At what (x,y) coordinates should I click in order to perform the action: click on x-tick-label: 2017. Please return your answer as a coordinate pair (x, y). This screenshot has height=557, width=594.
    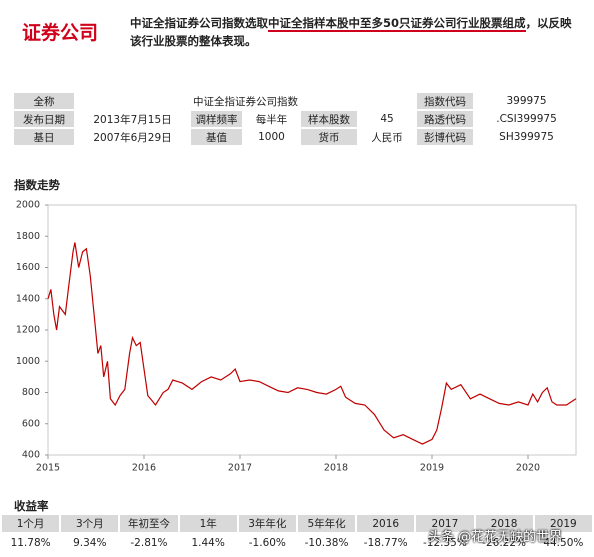
    Looking at the image, I should click on (240, 468).